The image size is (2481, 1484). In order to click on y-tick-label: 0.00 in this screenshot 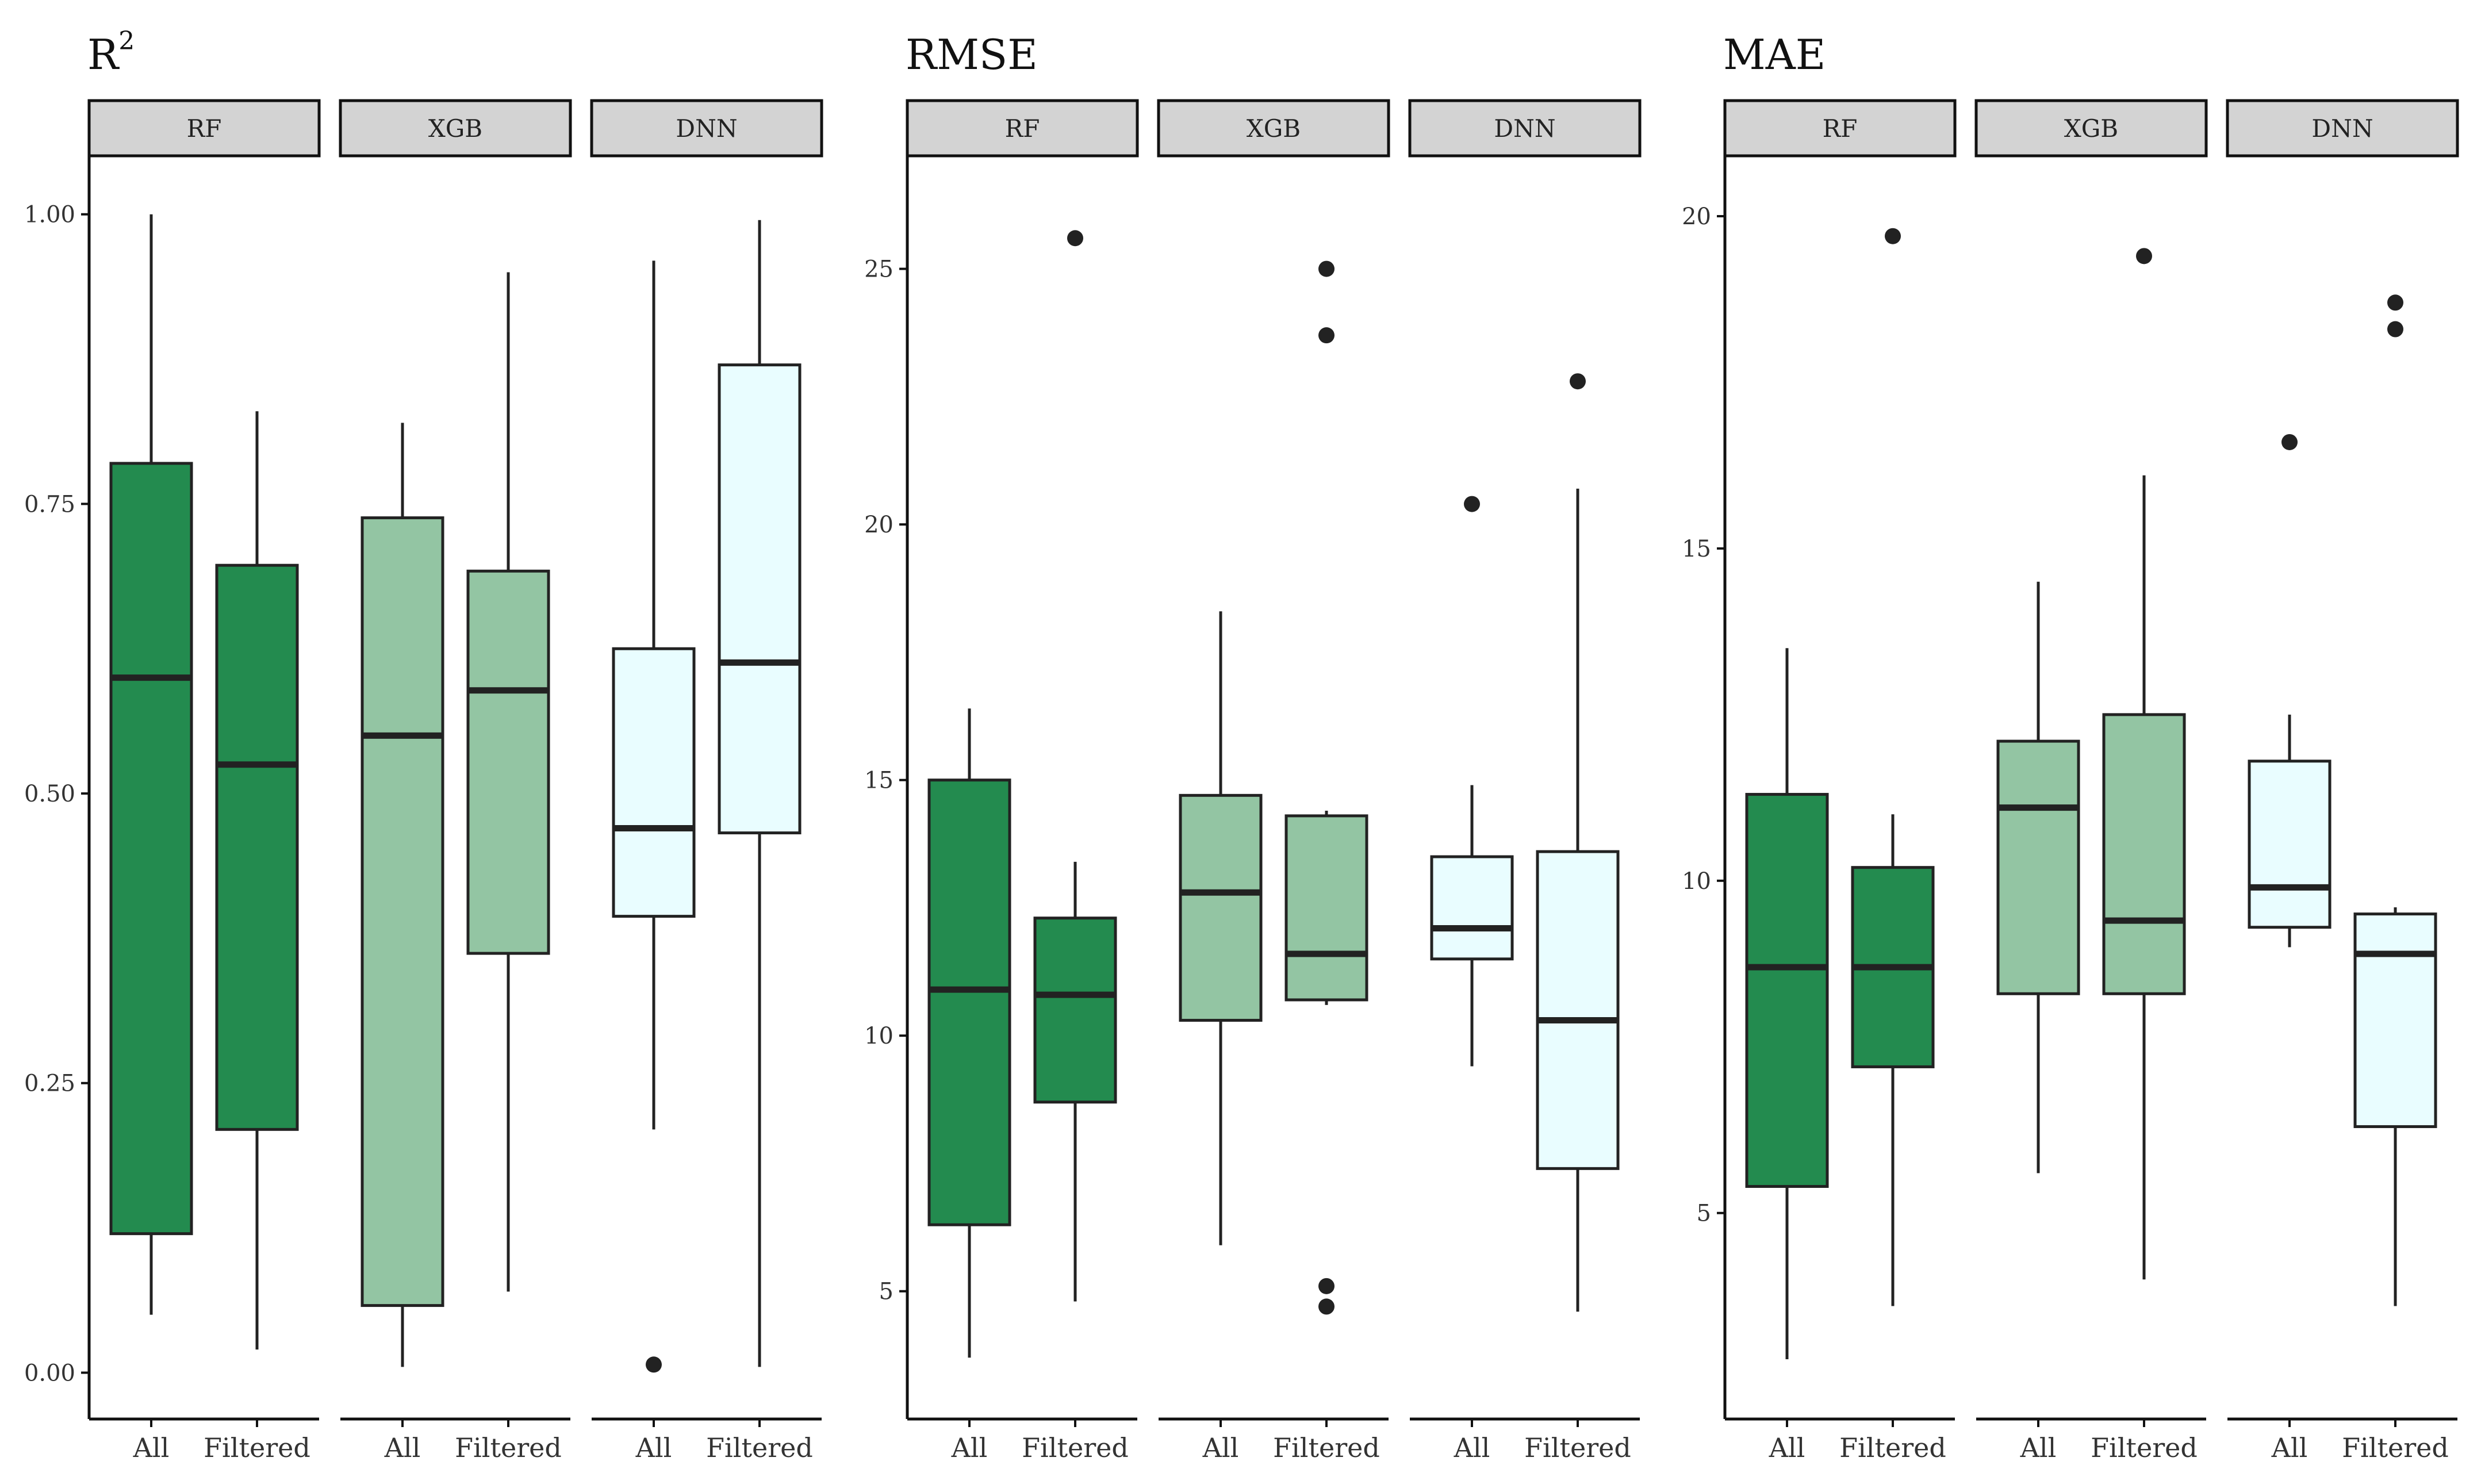, I will do `click(49, 1373)`.